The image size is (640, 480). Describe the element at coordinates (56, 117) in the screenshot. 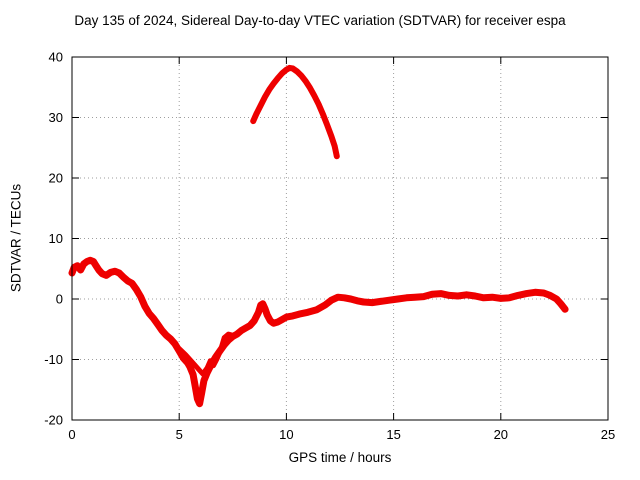

I see `y-tick-label: 30` at that location.